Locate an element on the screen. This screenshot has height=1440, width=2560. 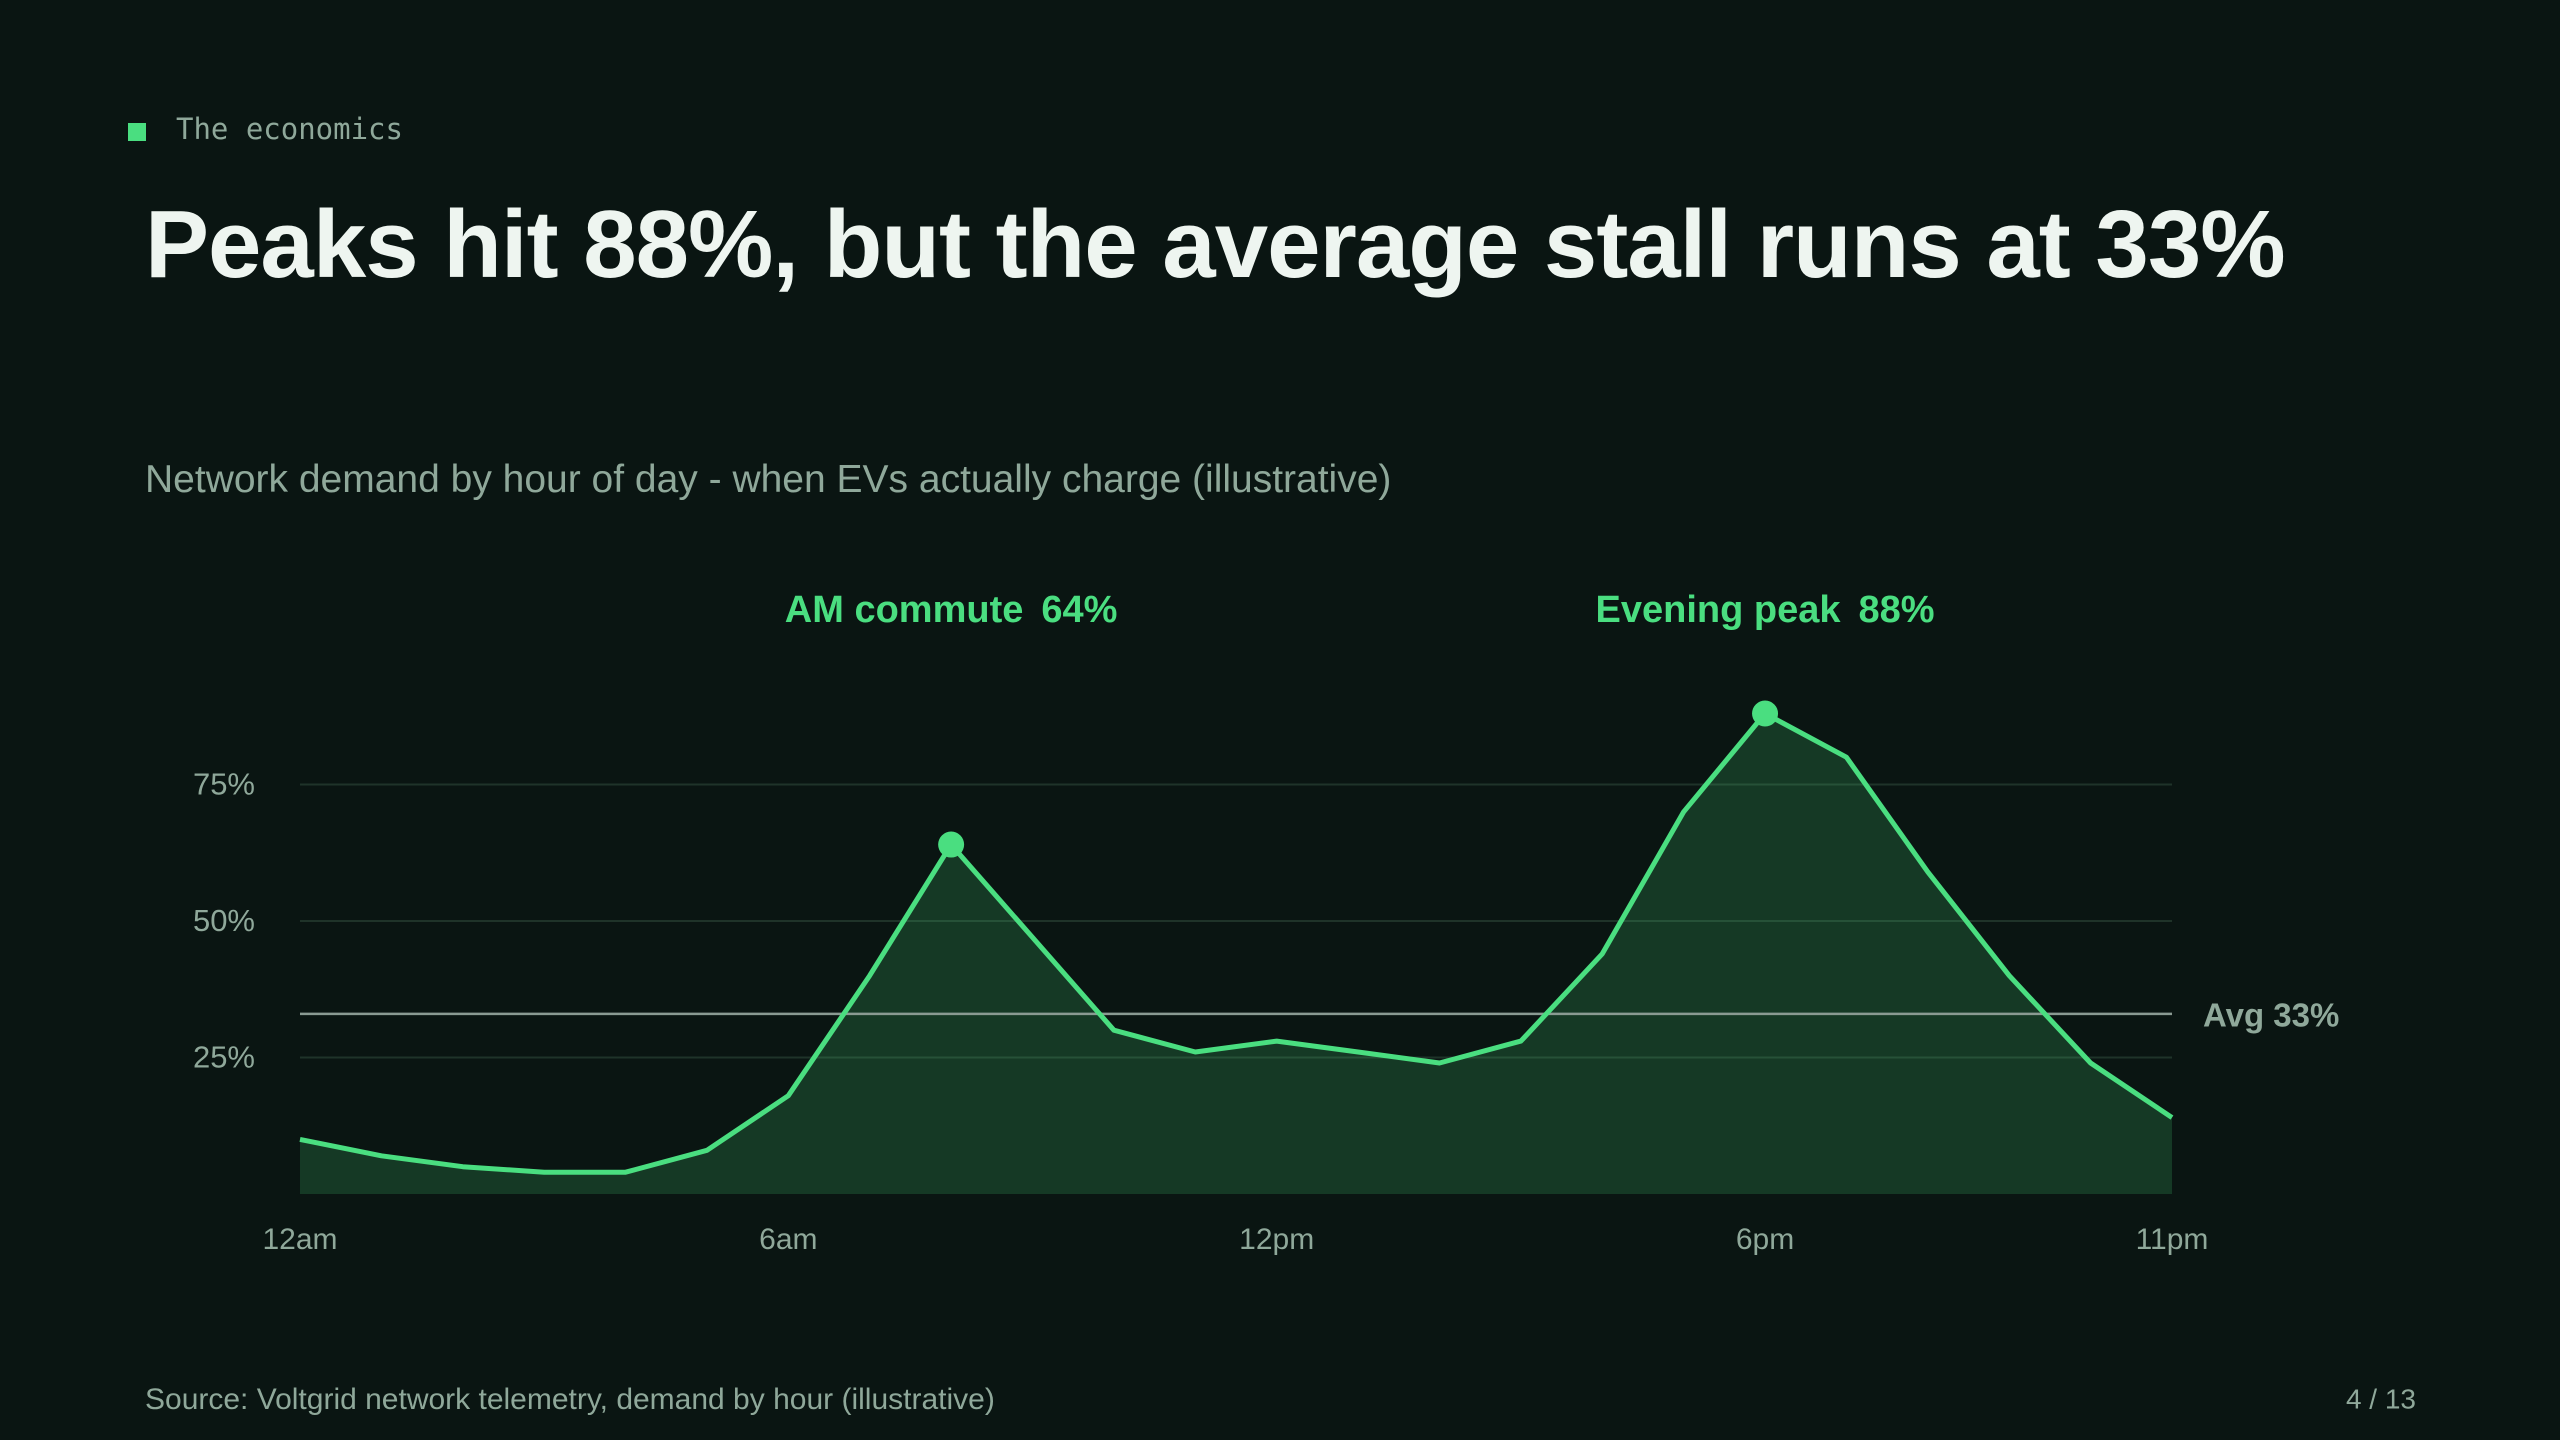
value-label: 64% is located at coordinates (1079, 610).